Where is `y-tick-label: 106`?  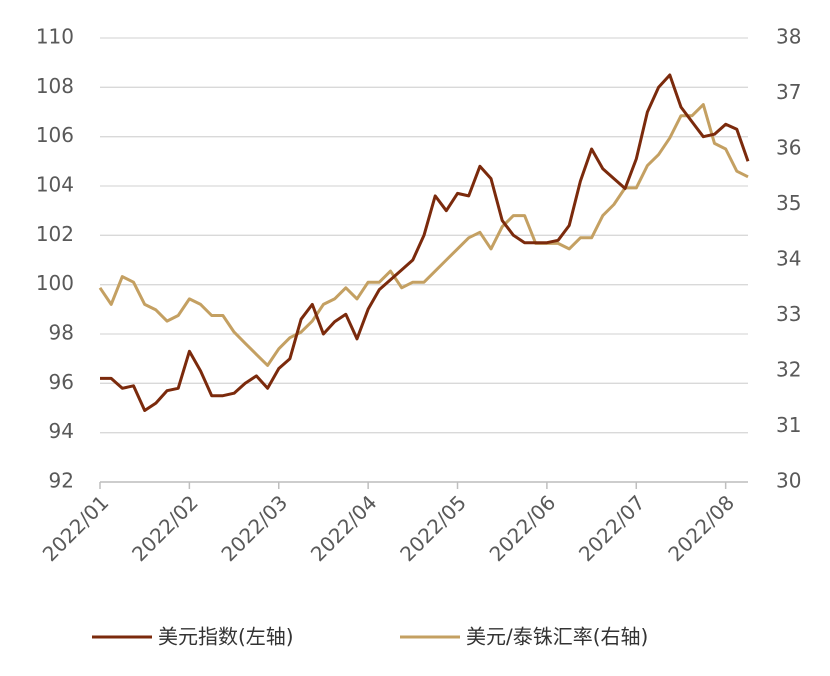
y-tick-label: 106 is located at coordinates (55, 135).